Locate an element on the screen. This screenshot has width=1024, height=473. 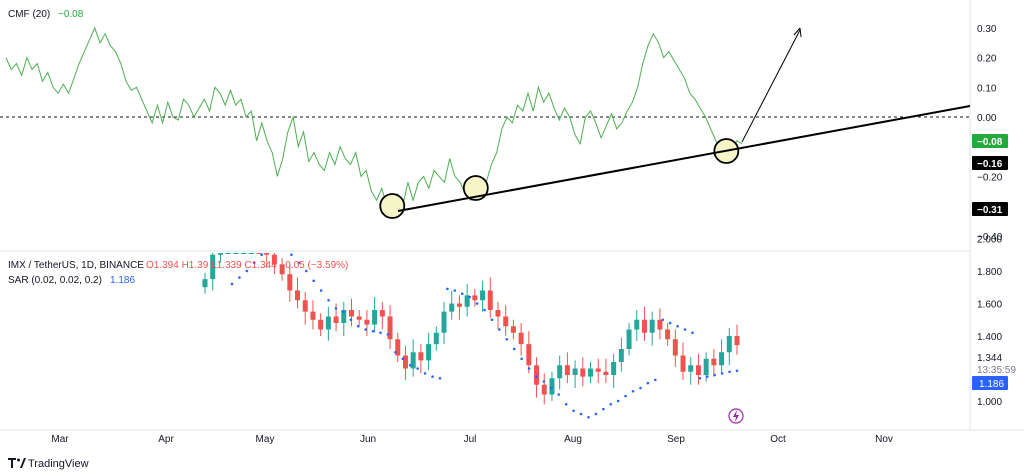
cmf-badge-label: −0.08 is located at coordinates (990, 142).